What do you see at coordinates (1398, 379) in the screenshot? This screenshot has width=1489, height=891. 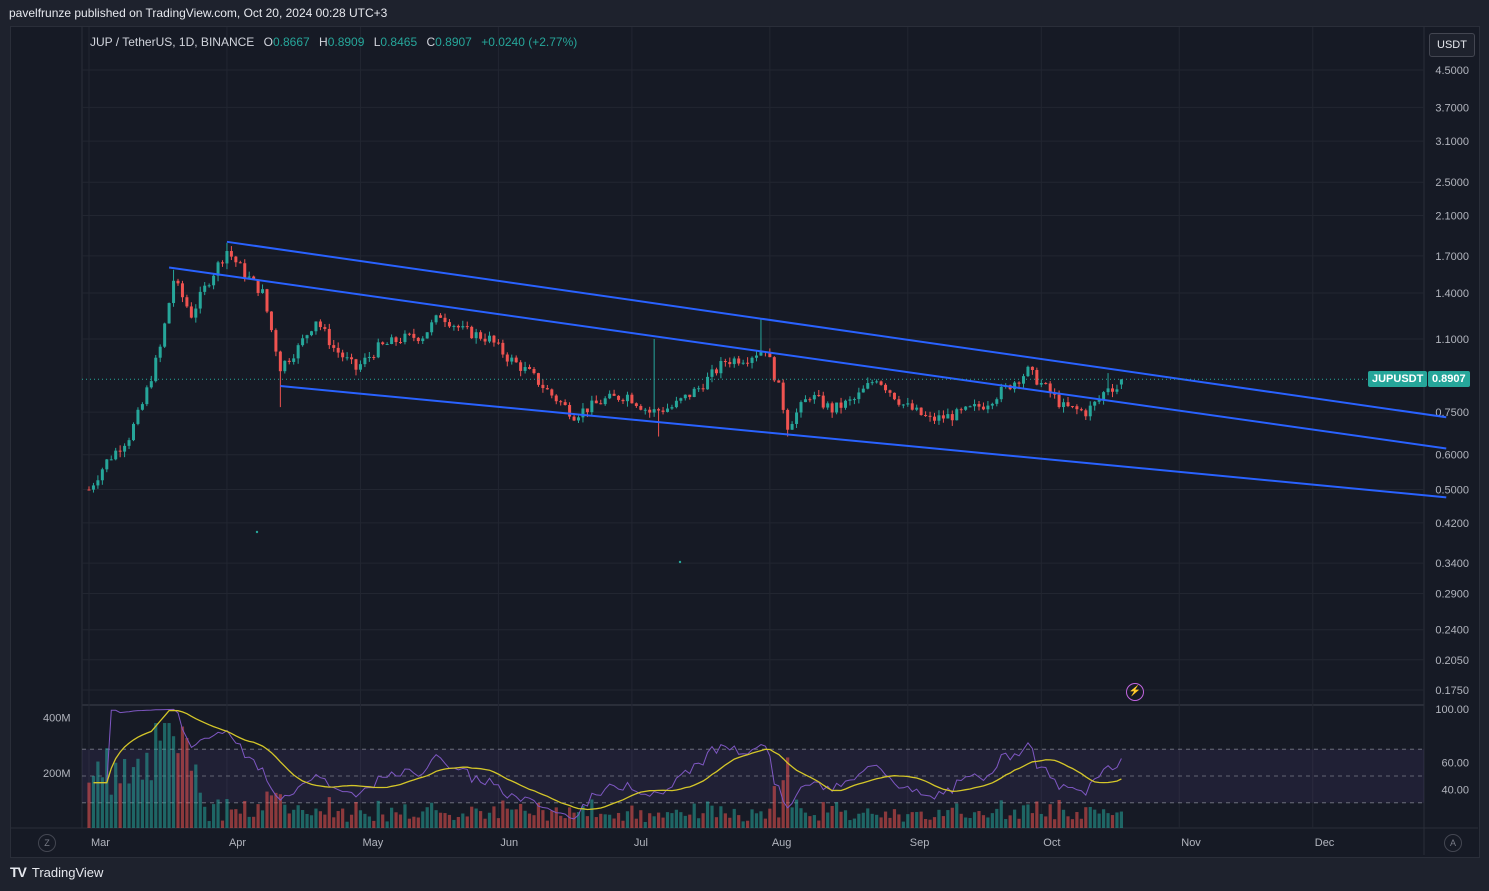 I see `symbol-price-tag: JUPUSDT` at bounding box center [1398, 379].